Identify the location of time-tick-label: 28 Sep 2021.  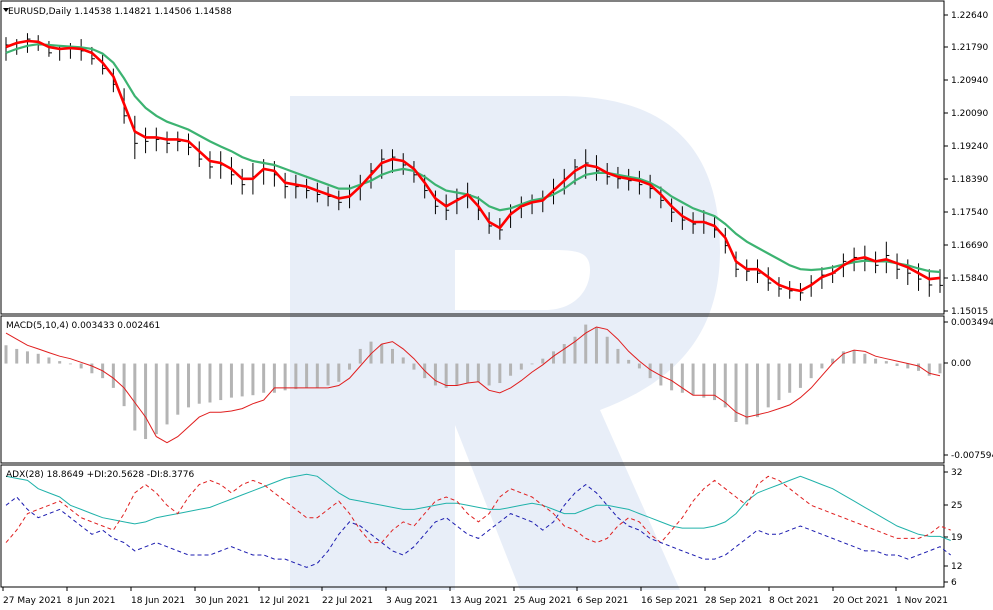
(733, 601).